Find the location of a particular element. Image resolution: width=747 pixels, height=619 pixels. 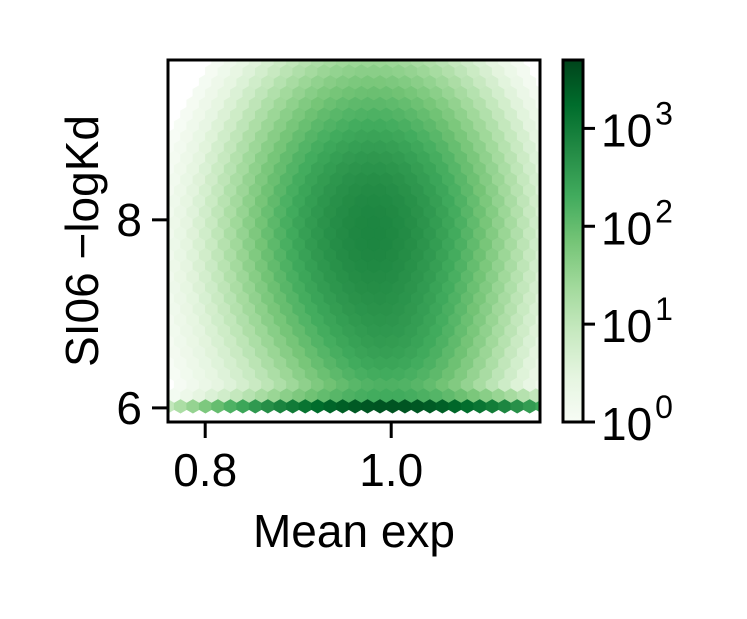

x-tick-label: 0.8 is located at coordinates (205, 470).